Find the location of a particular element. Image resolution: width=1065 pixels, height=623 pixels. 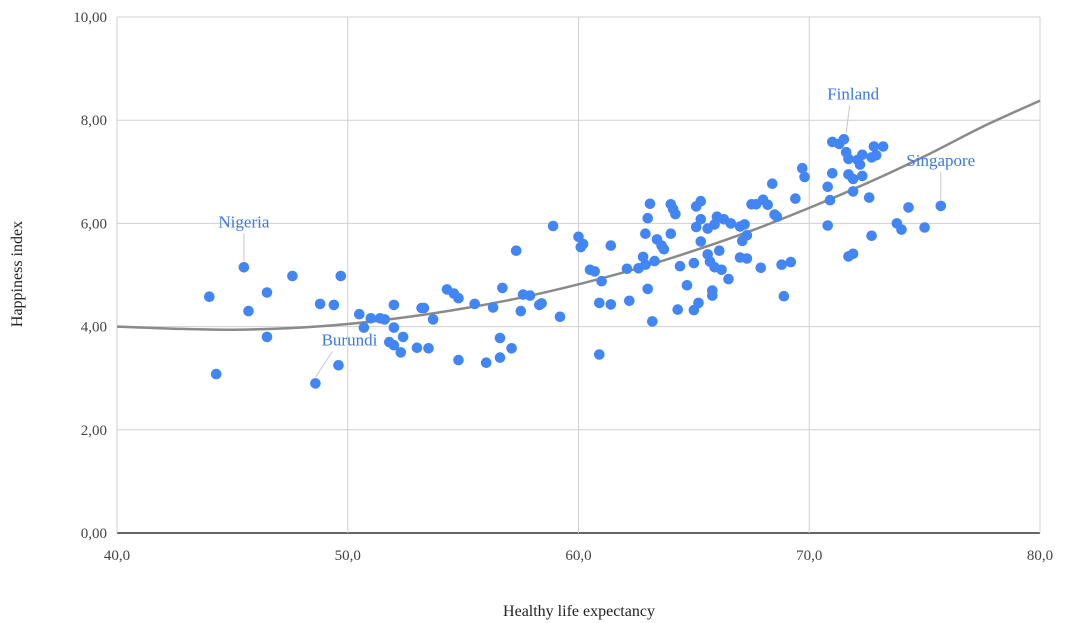

y-axis-title: Happiness index is located at coordinates (17, 274).